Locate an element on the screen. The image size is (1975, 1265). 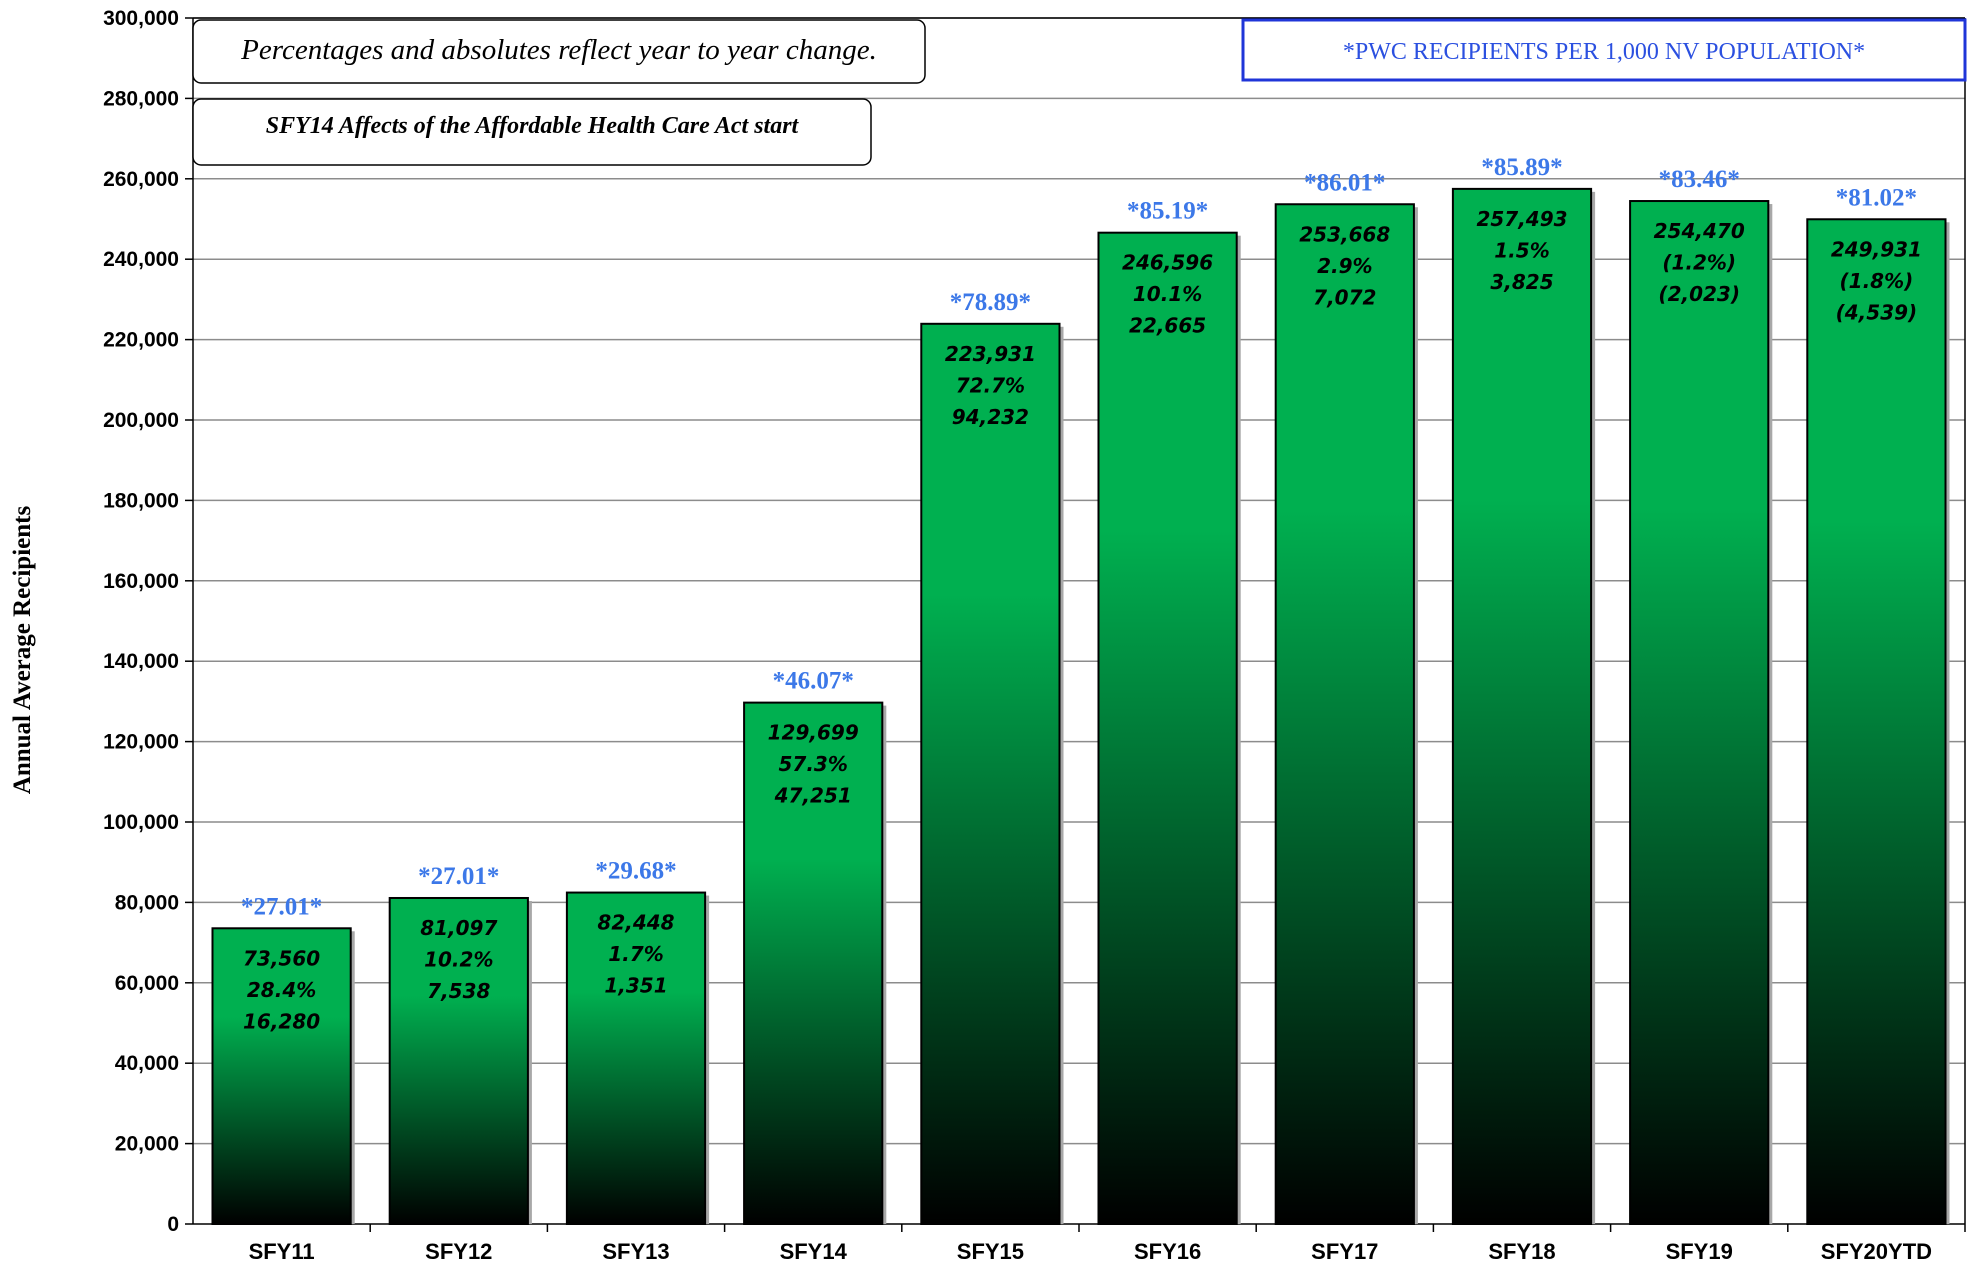
x-tick-label: SFY13 is located at coordinates (635, 1251).